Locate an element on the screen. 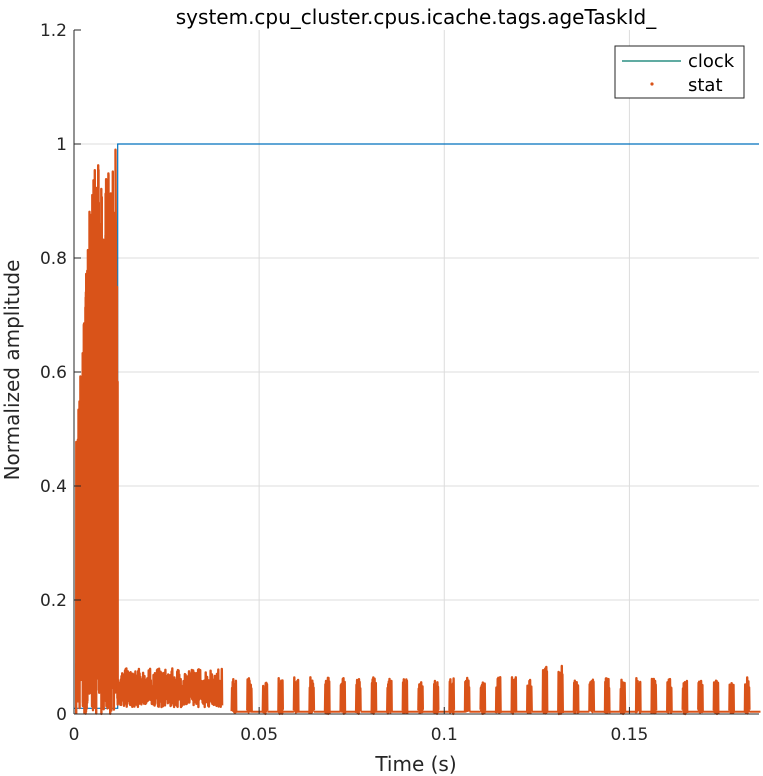  x-tick-label: 0.05 is located at coordinates (259, 735).